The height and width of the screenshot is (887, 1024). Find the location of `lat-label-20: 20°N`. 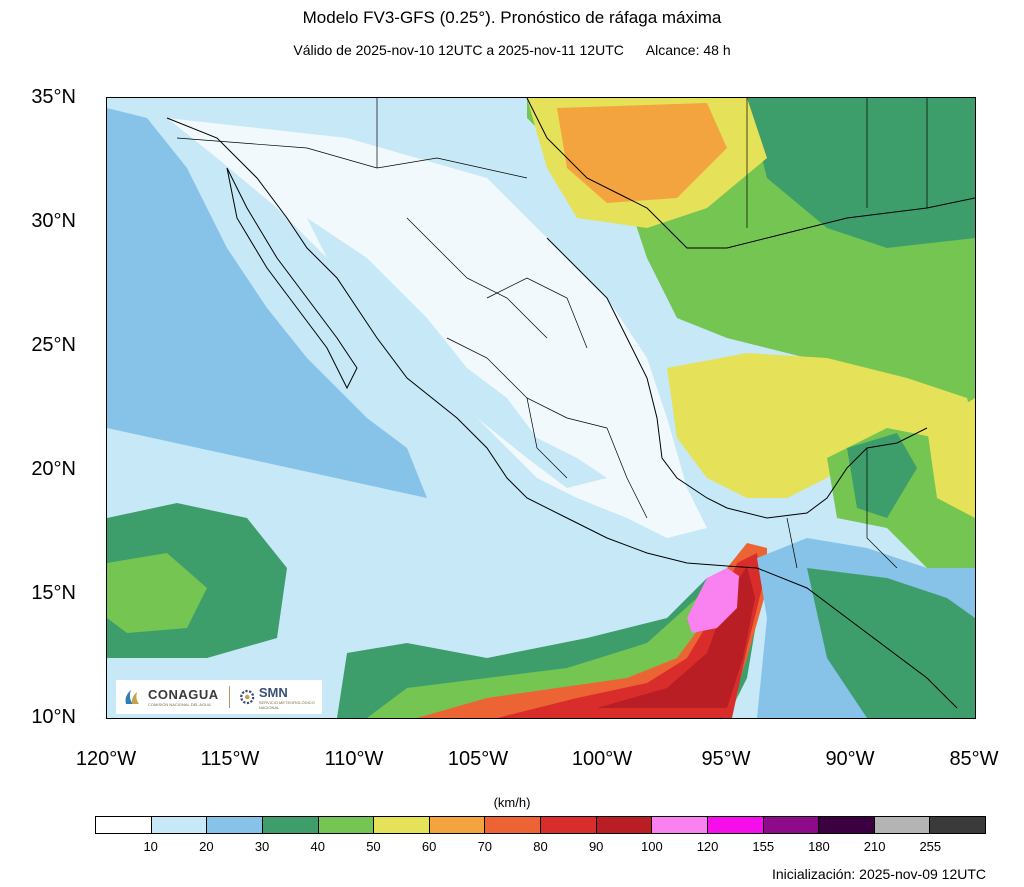

lat-label-20: 20°N is located at coordinates (53, 469).